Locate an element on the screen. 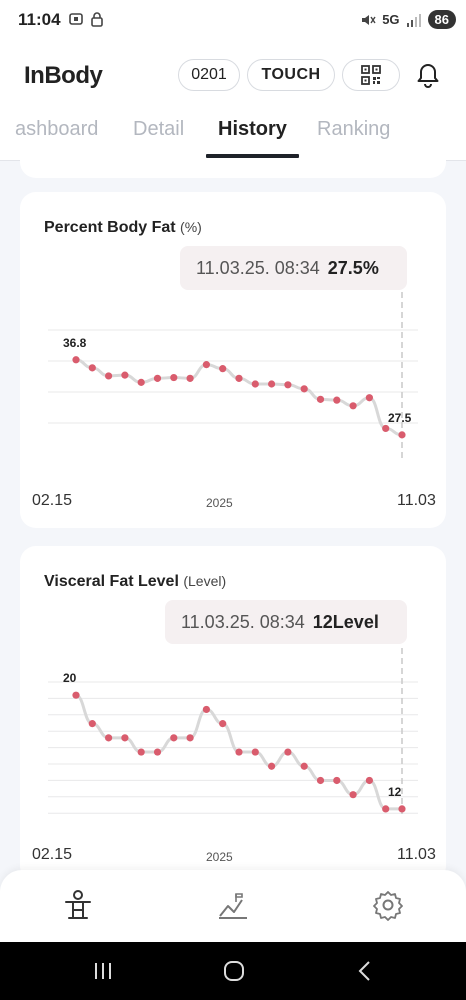 Image resolution: width=466 pixels, height=1000 pixels. home-icon is located at coordinates (234, 971).